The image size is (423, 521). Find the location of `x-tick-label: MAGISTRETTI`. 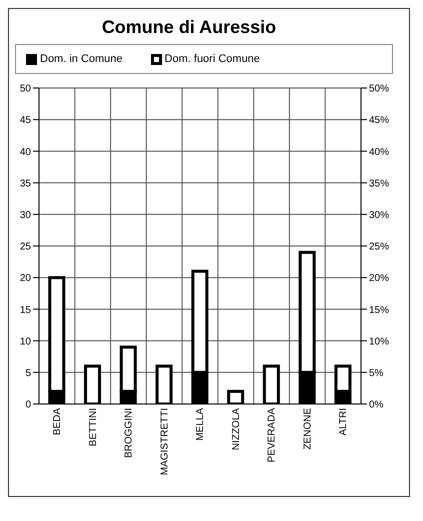

x-tick-label: MAGISTRETTI is located at coordinates (164, 442).